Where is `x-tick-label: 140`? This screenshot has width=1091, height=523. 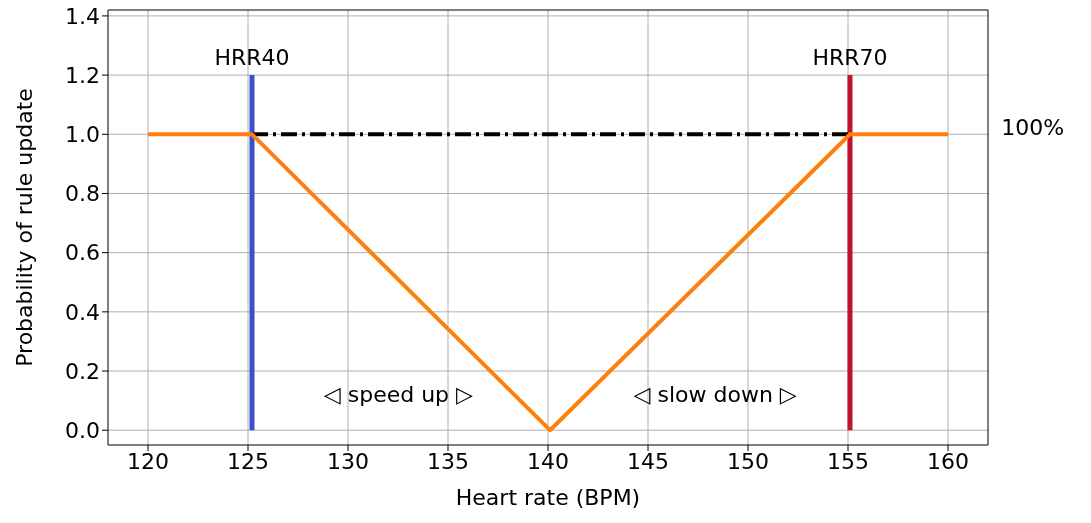
x-tick-label: 140 is located at coordinates (548, 461).